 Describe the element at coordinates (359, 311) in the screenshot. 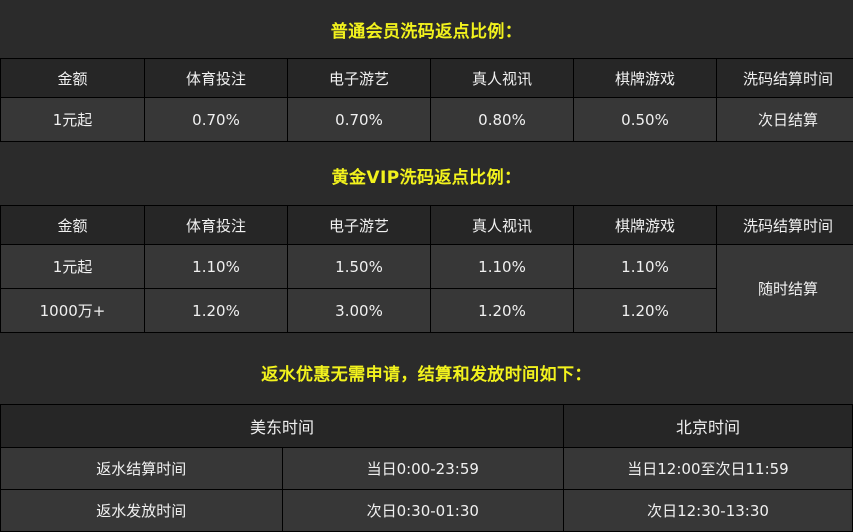

I see `cell-slots-rate: 3.00%` at that location.